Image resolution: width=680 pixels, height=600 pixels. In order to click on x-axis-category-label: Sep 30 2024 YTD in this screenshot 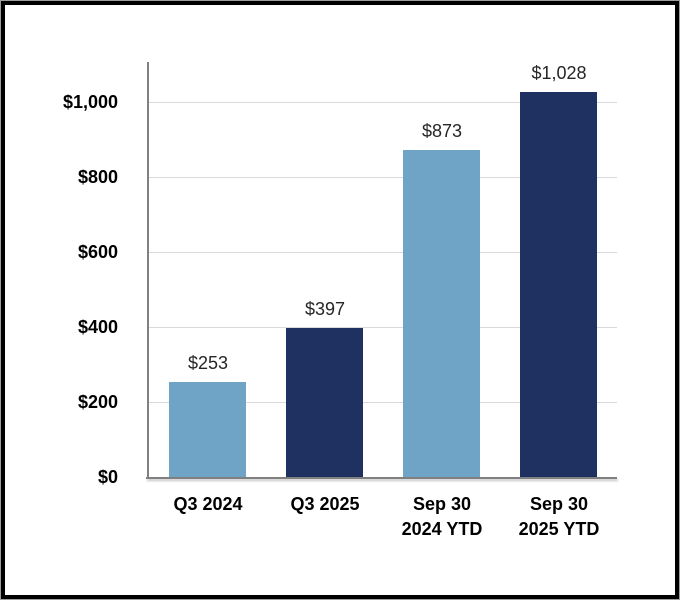, I will do `click(442, 516)`.